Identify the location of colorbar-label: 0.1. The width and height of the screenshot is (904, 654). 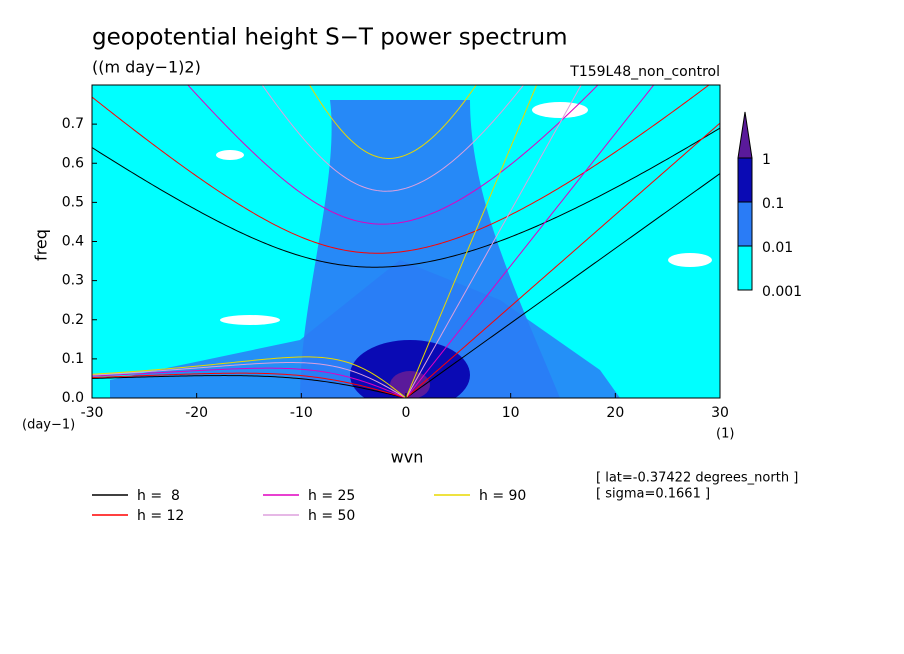
(773, 204).